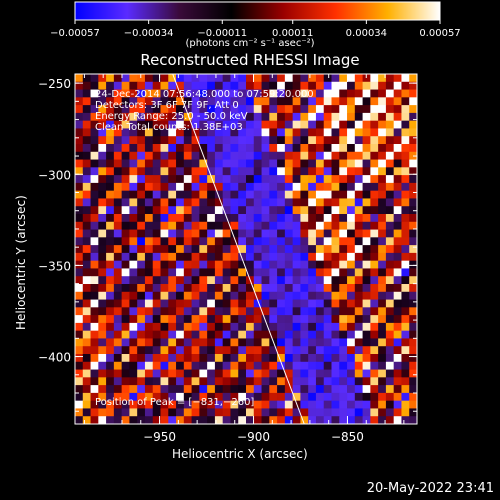 This screenshot has height=500, width=500. What do you see at coordinates (366, 33) in the screenshot?
I see `colorbar-tick-label: 0.00034` at bounding box center [366, 33].